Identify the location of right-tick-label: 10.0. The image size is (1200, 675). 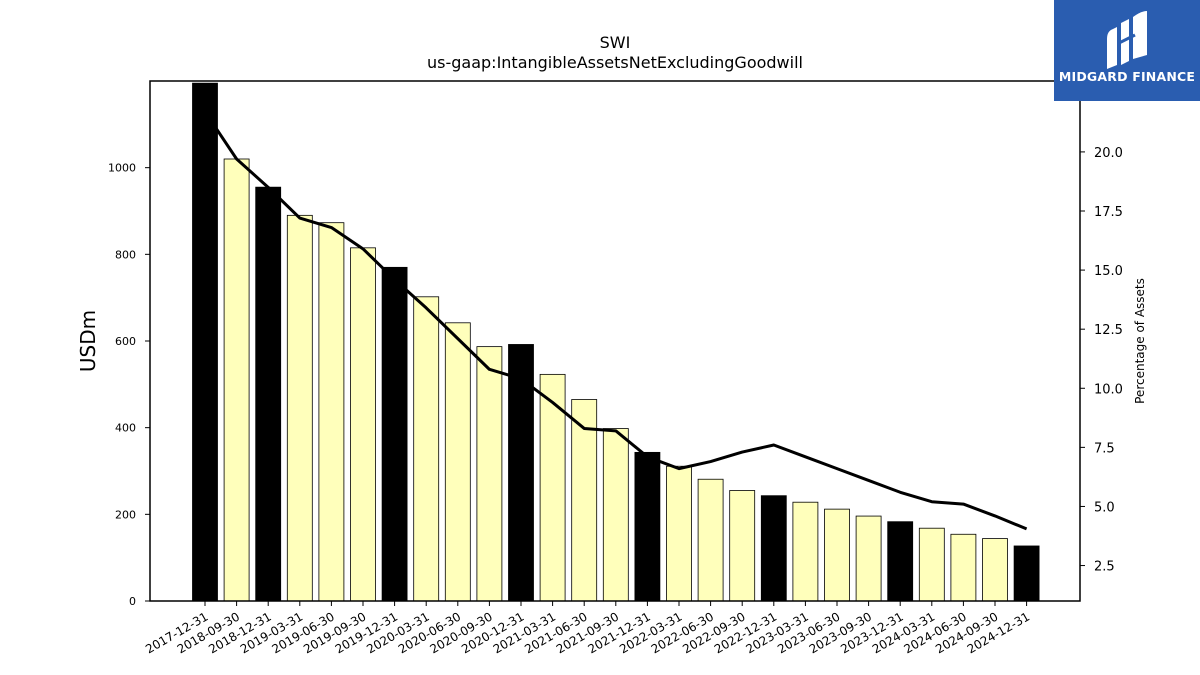
(1108, 389).